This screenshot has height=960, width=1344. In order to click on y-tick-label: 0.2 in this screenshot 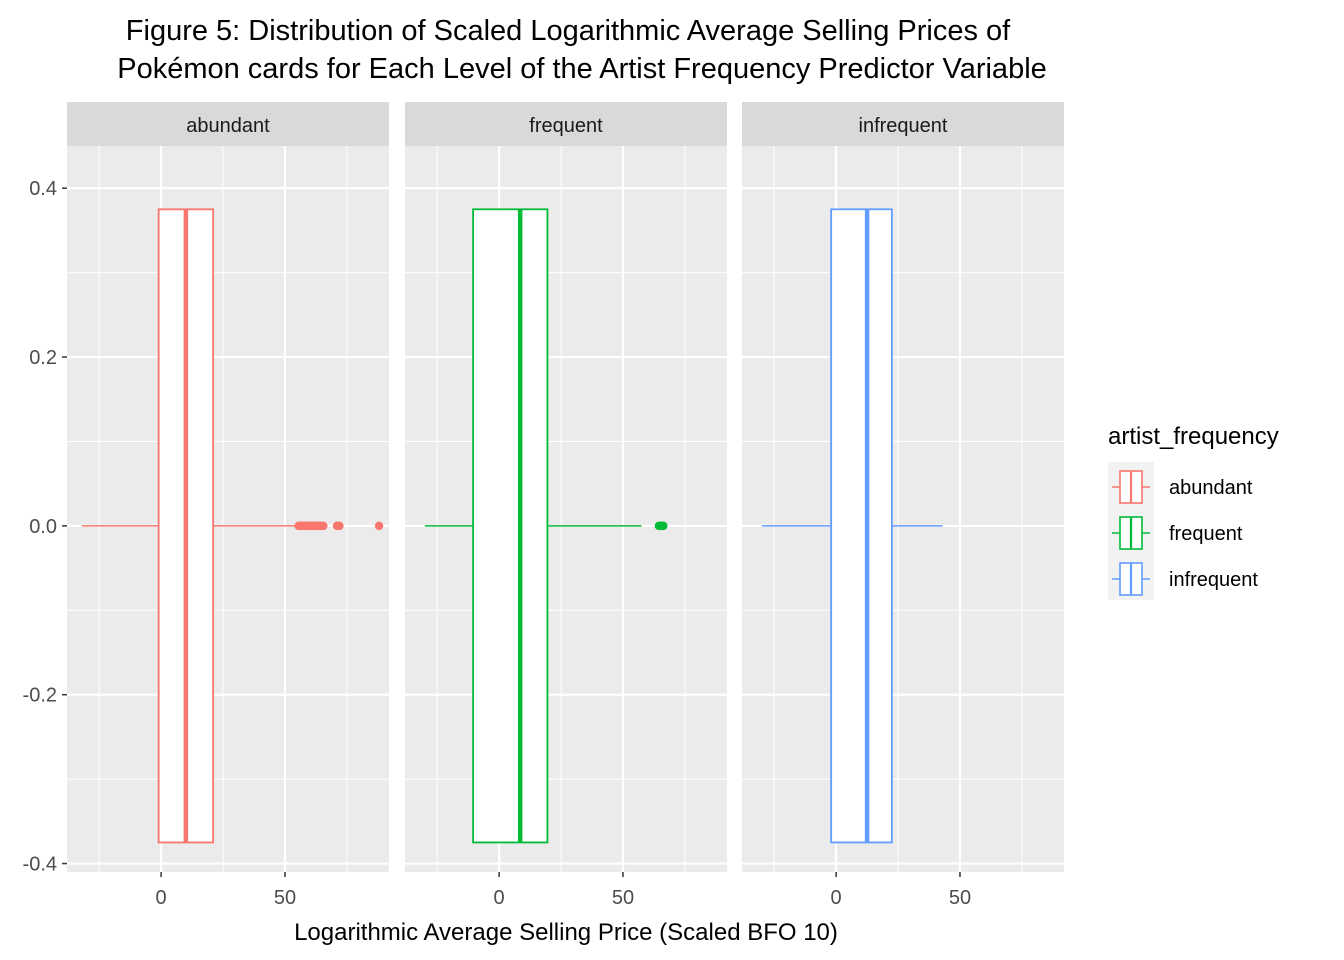, I will do `click(43, 358)`.